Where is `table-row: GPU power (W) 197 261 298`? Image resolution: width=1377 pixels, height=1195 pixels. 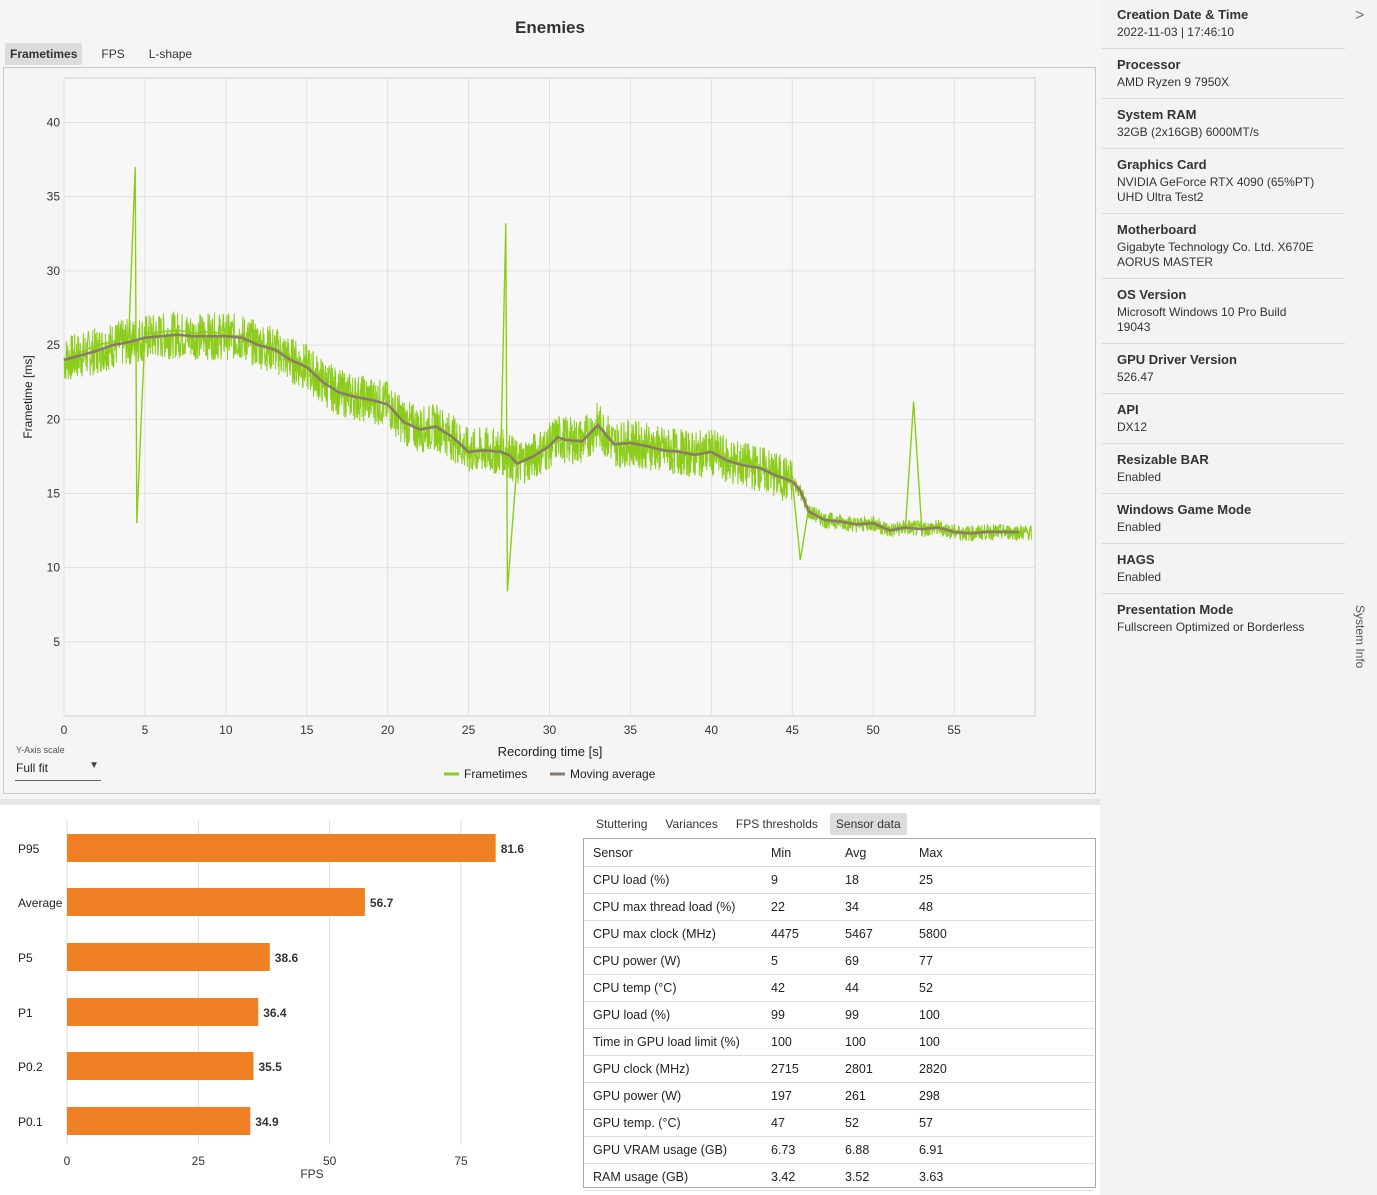
table-row: GPU power (W) 197 261 298 is located at coordinates (839, 1096).